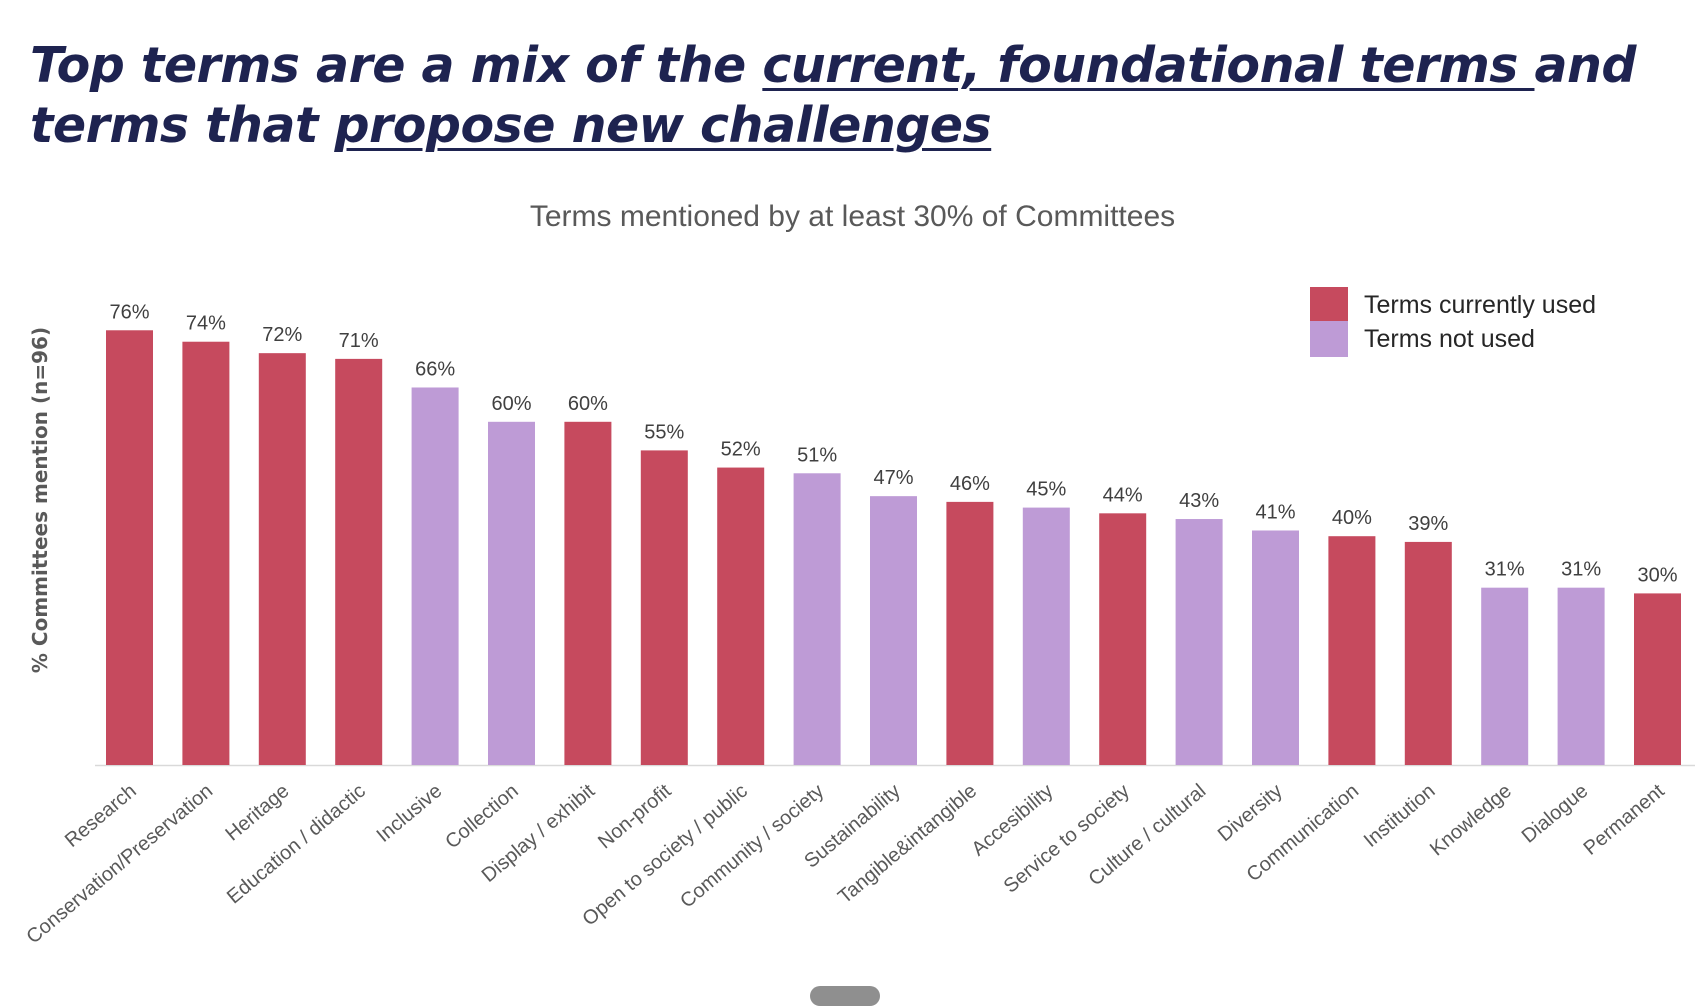  I want to click on data-label-8: 52%, so click(741, 450).